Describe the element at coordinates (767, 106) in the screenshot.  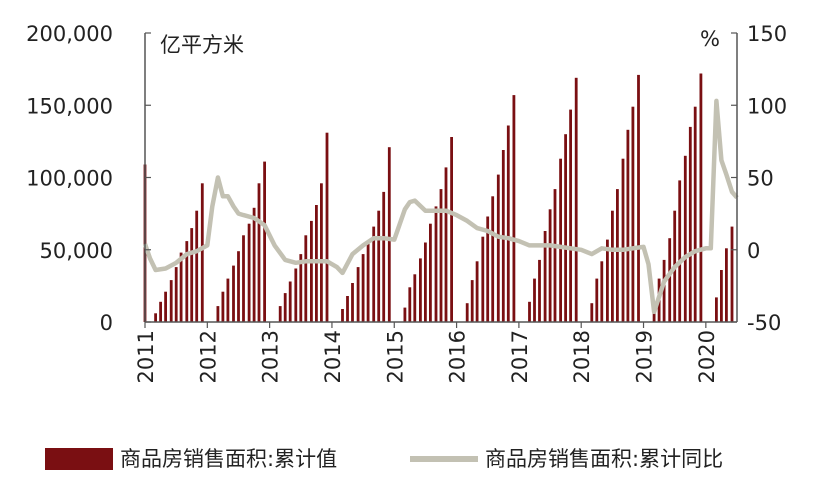
I see `right-tick-label: 100` at that location.